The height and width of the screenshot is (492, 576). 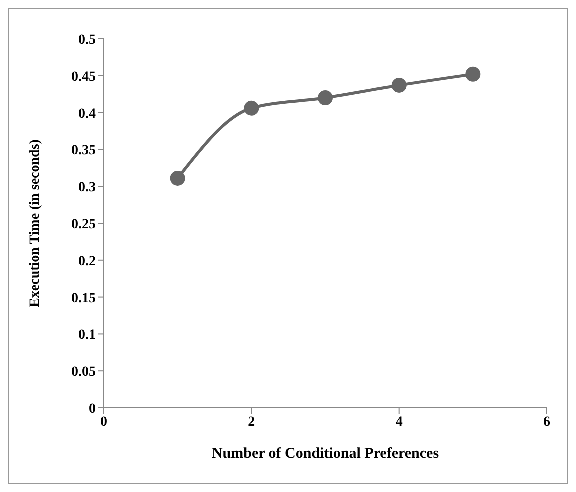 What do you see at coordinates (92, 409) in the screenshot?
I see `y-tick-label: 0` at bounding box center [92, 409].